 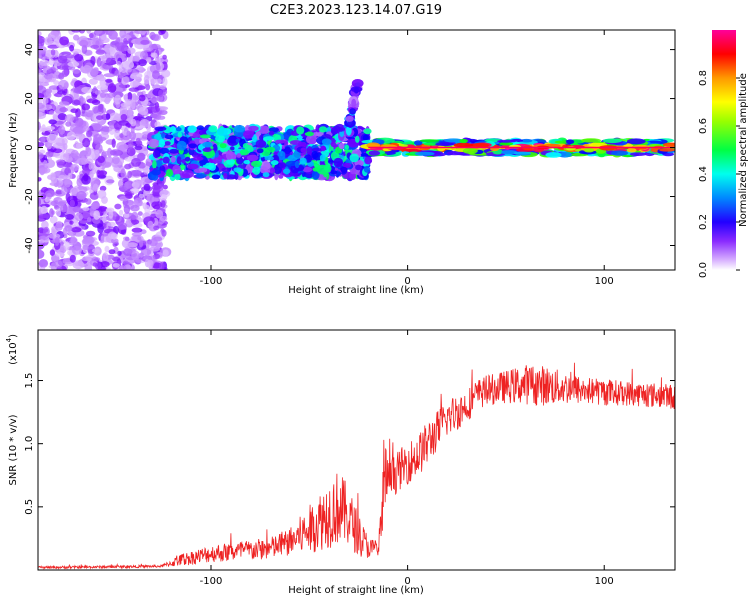 What do you see at coordinates (29, 245) in the screenshot?
I see `heatmap-y-tick-label: -40` at bounding box center [29, 245].